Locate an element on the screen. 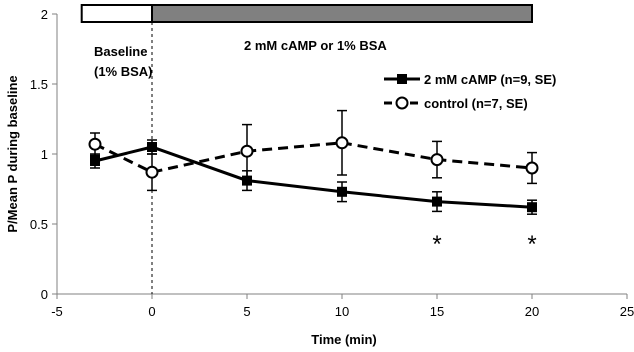 This screenshot has height=352, width=634. x-tick-label: 20 is located at coordinates (532, 311).